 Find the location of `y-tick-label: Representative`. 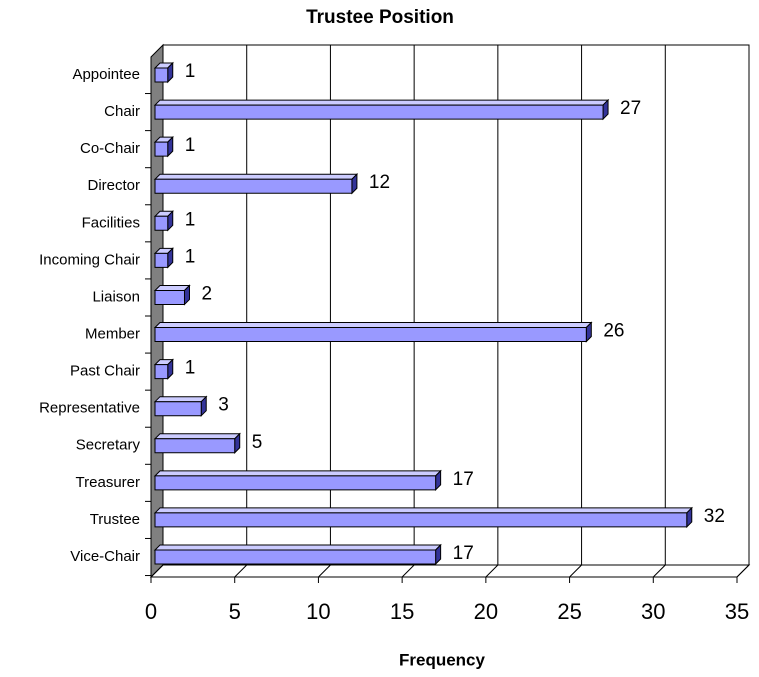

y-tick-label: Representative is located at coordinates (89, 408).